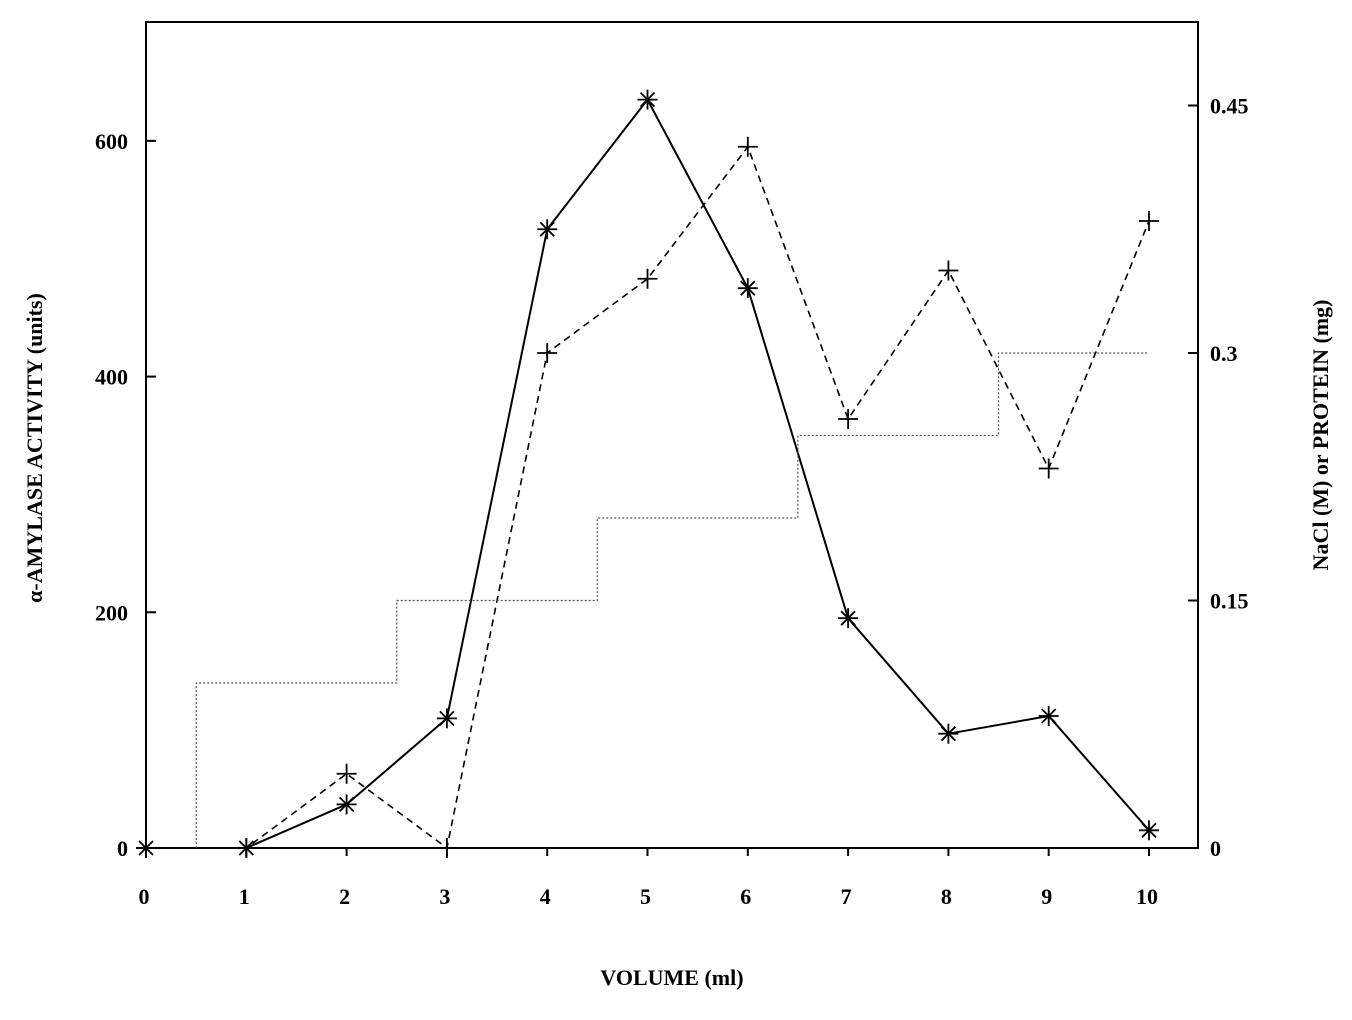  I want to click on x-tick-label: 9, so click(1046, 896).